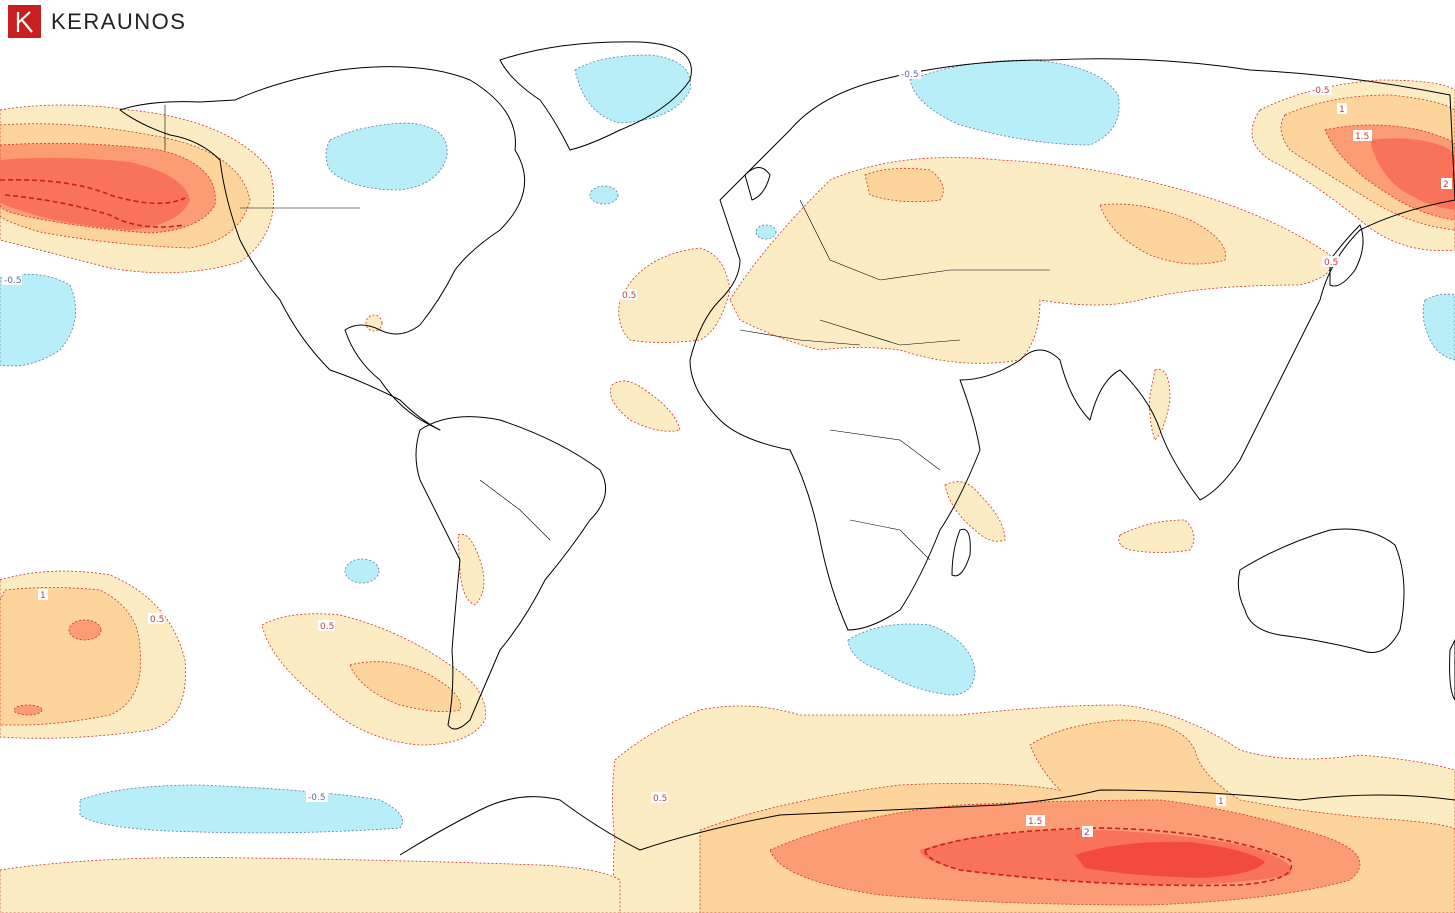  What do you see at coordinates (1170, 859) in the screenshot?
I see `anomaly-fills-pos25` at bounding box center [1170, 859].